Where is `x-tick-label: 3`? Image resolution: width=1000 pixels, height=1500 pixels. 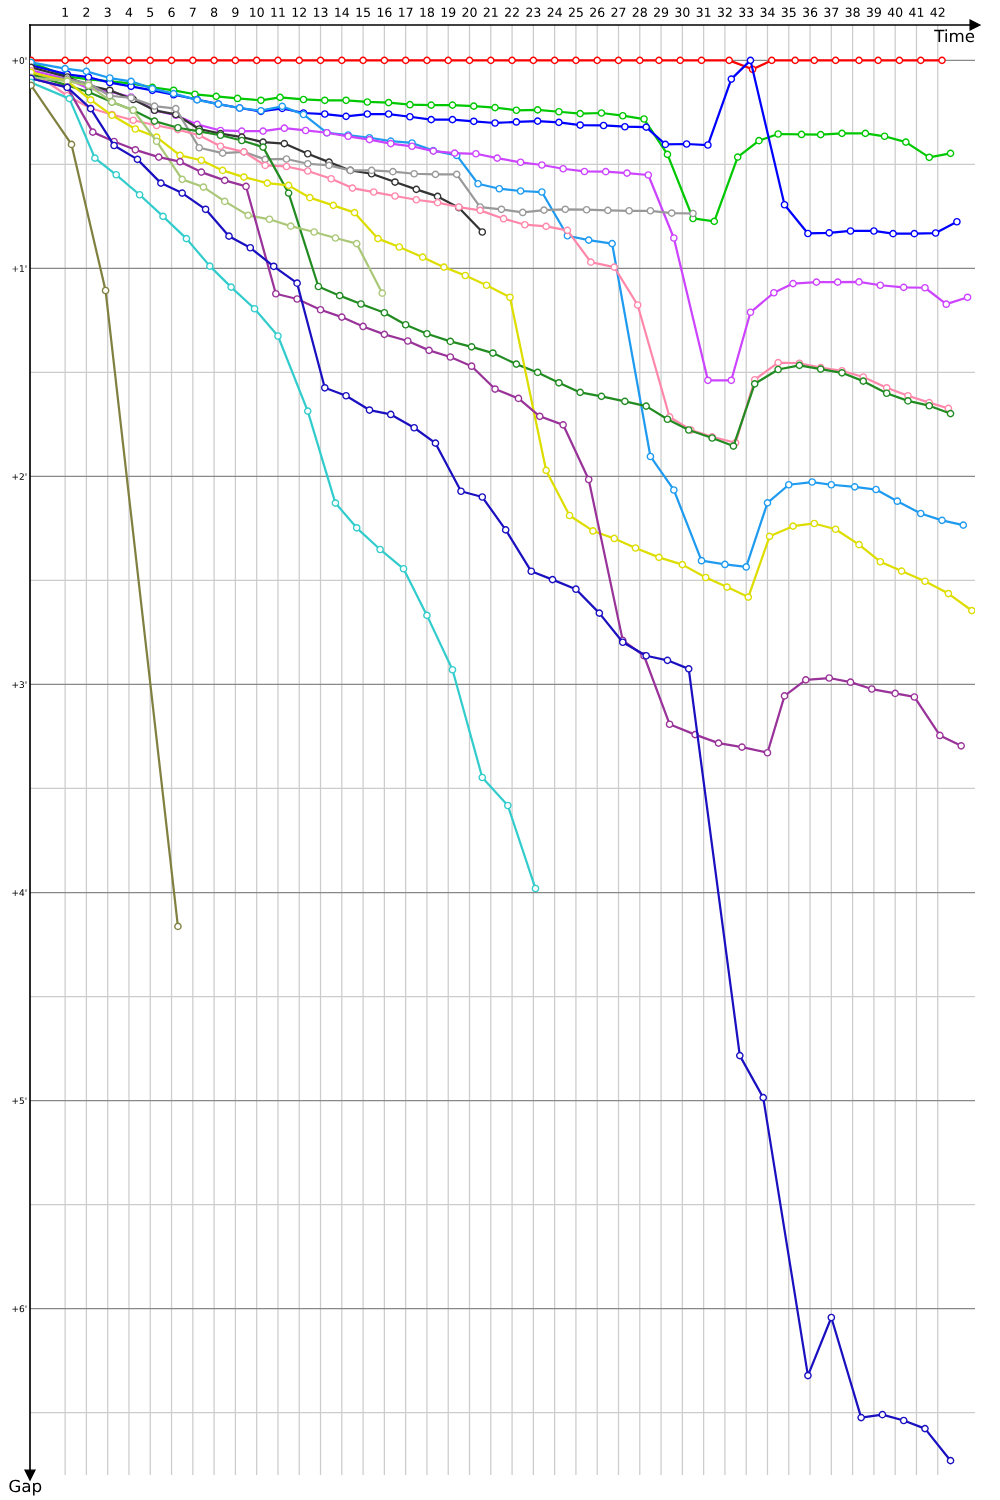 x-tick-label: 3 is located at coordinates (107, 12).